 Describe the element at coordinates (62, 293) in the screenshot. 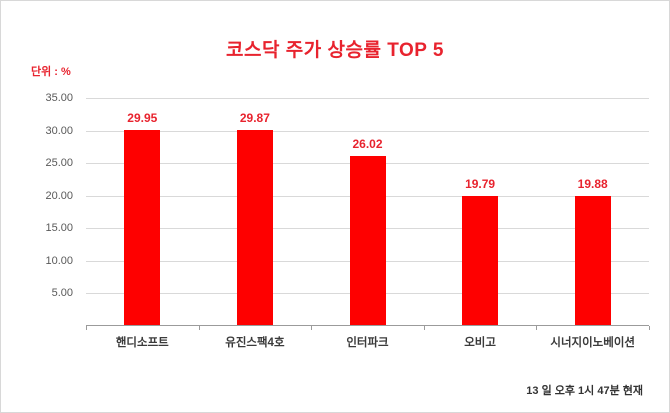

I see `y-axis-tick-label: 5.00` at that location.